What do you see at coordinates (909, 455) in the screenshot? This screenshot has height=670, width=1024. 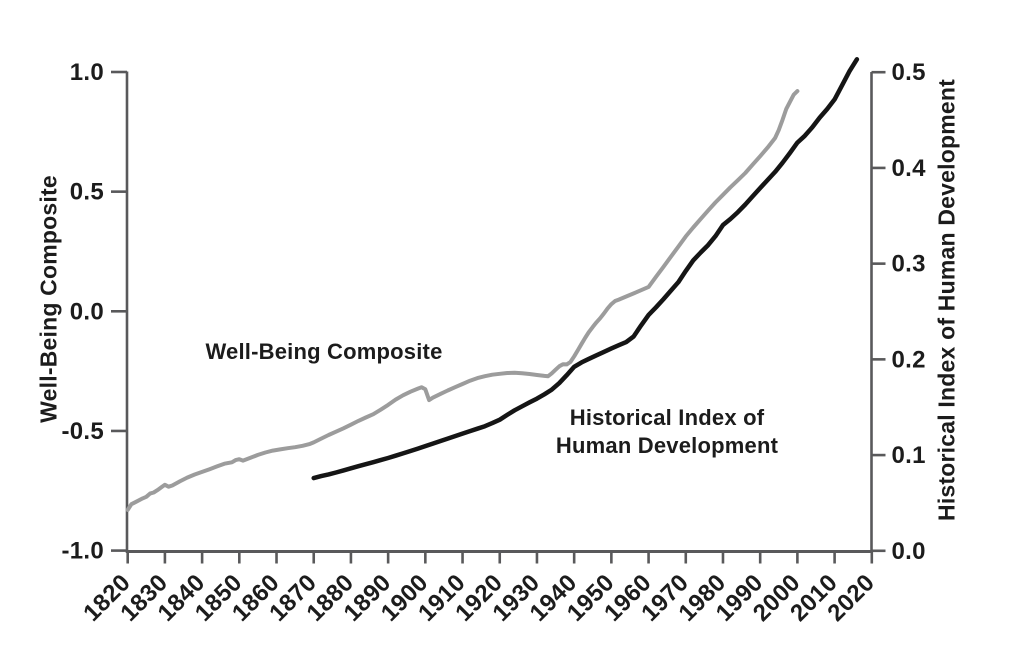 I see `right-axis-tick-label: 0.1` at bounding box center [909, 455].